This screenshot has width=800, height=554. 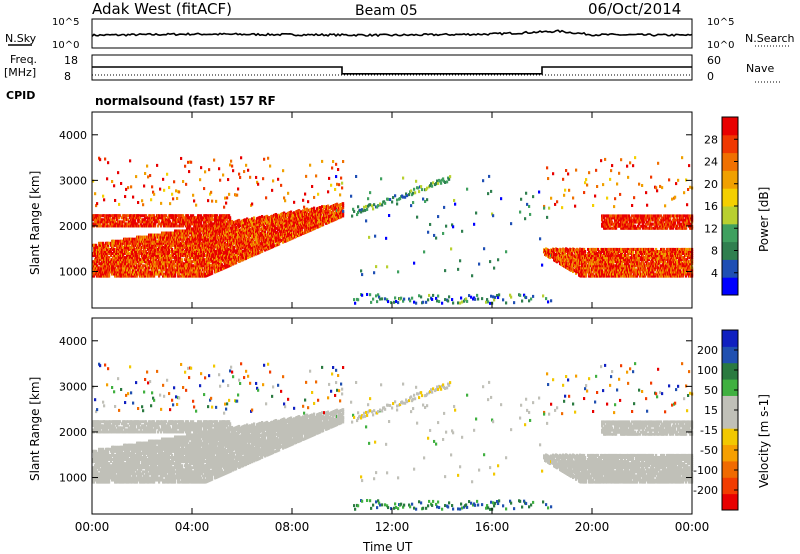 What do you see at coordinates (20, 72) in the screenshot?
I see `freq-unit-label: [MHz]` at bounding box center [20, 72].